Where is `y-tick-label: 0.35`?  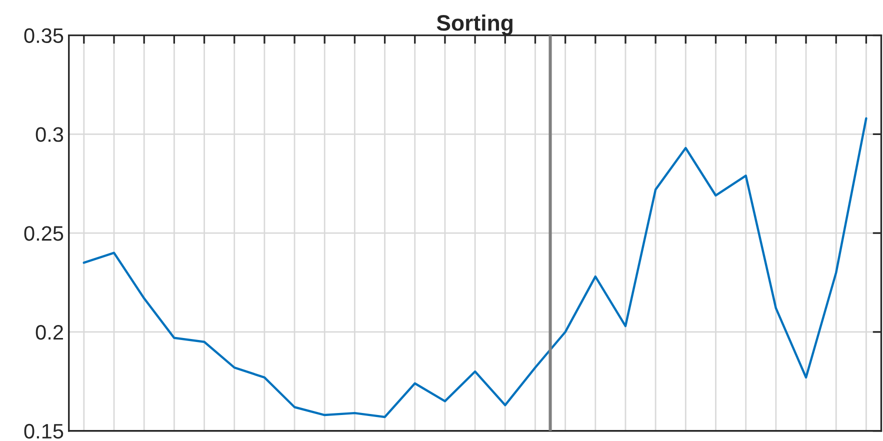
y-tick-label: 0.35 is located at coordinates (44, 36).